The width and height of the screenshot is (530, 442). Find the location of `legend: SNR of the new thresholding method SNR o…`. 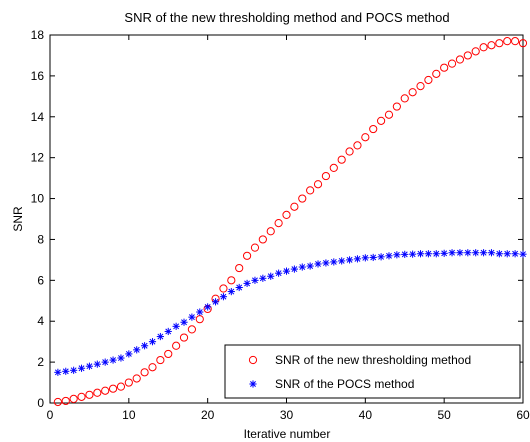

legend: SNR of the new thresholding method SNR o… is located at coordinates (372, 371).